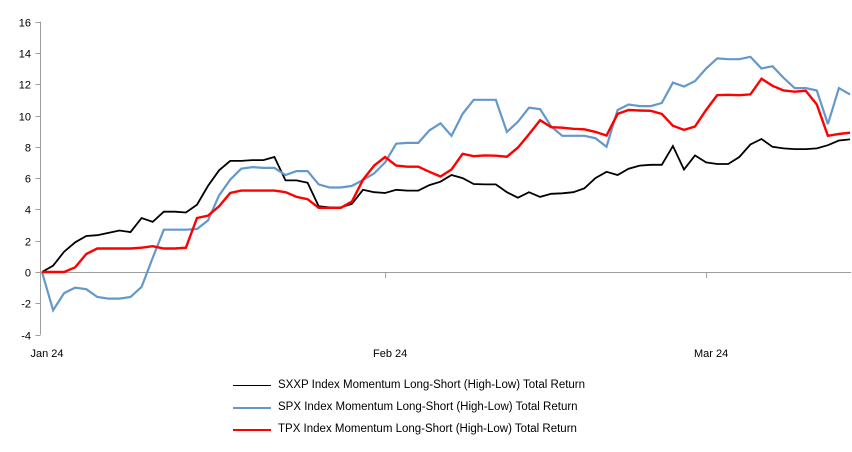  Describe the element at coordinates (252, 407) in the screenshot. I see `legend-line-swatch-spx` at that location.